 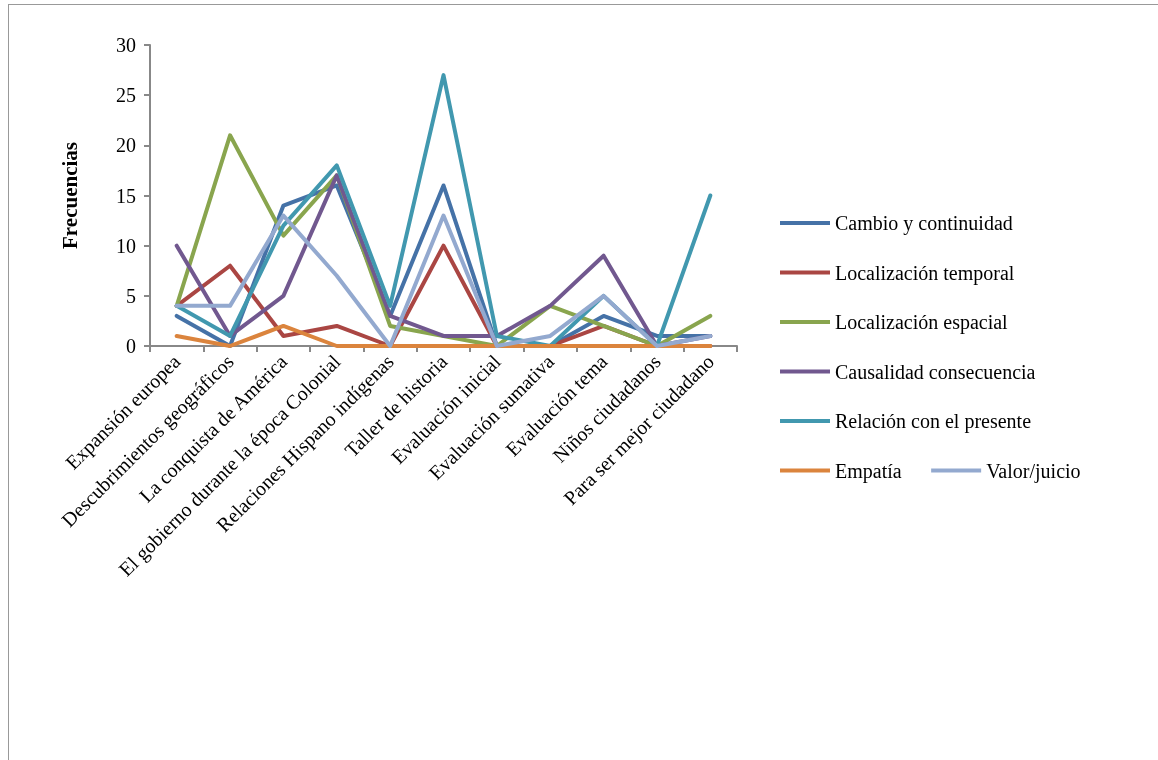 What do you see at coordinates (126, 45) in the screenshot?
I see `y-tick-label: 30` at bounding box center [126, 45].